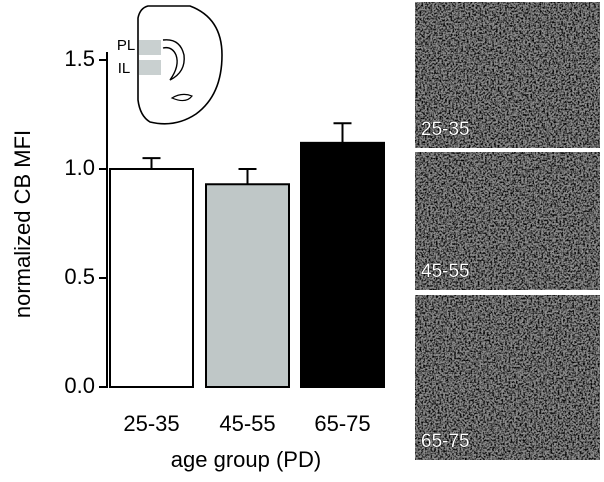  I want to click on panel-label: 25-35, so click(445, 129).